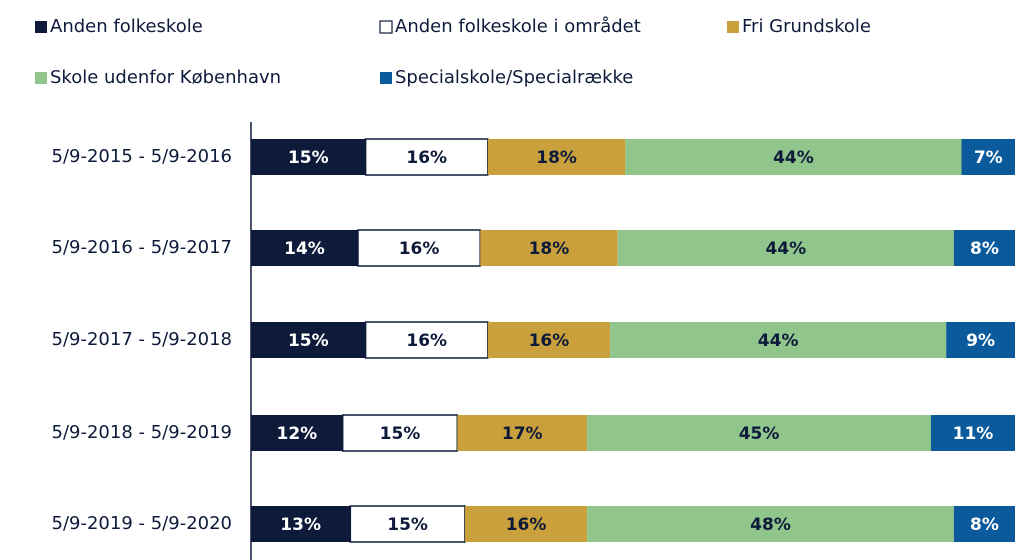 This screenshot has height=560, width=1015. What do you see at coordinates (514, 77) in the screenshot?
I see `legend-label: Specialskole/Specialrække` at bounding box center [514, 77].